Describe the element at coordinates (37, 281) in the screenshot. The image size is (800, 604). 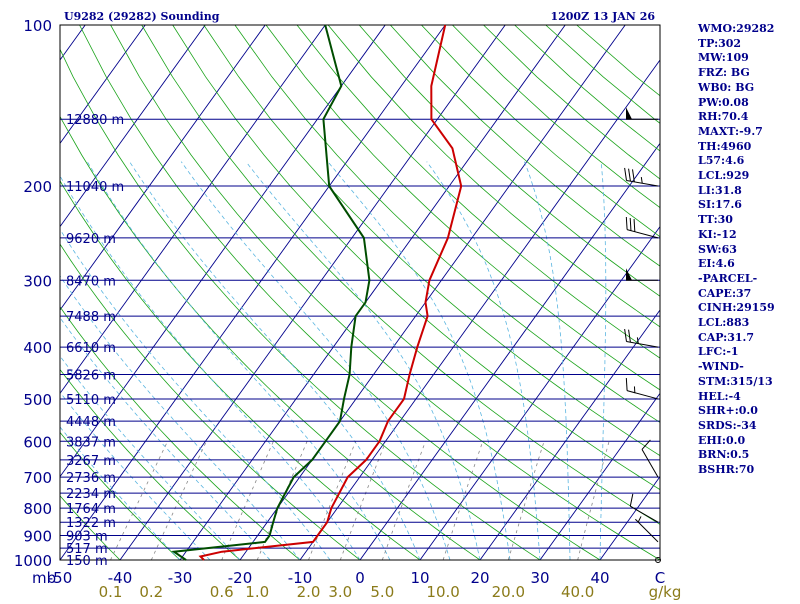
I see `pressure-tick-label: 300` at that location.